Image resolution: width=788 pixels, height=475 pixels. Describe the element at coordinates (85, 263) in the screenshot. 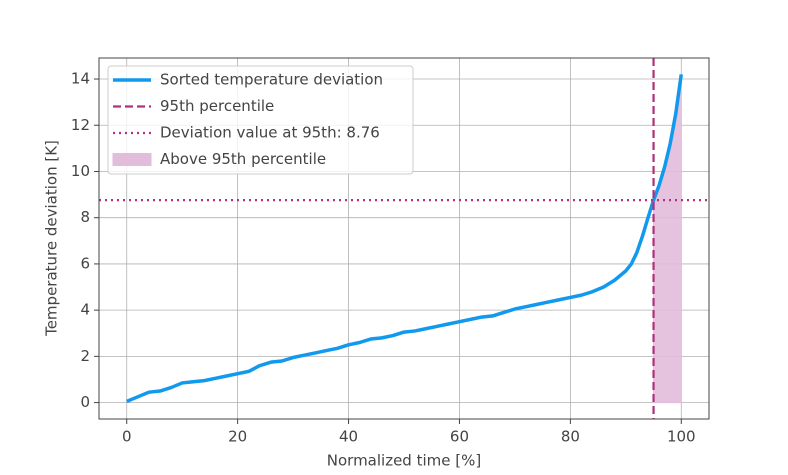

I see `y-tick-label: 6` at that location.